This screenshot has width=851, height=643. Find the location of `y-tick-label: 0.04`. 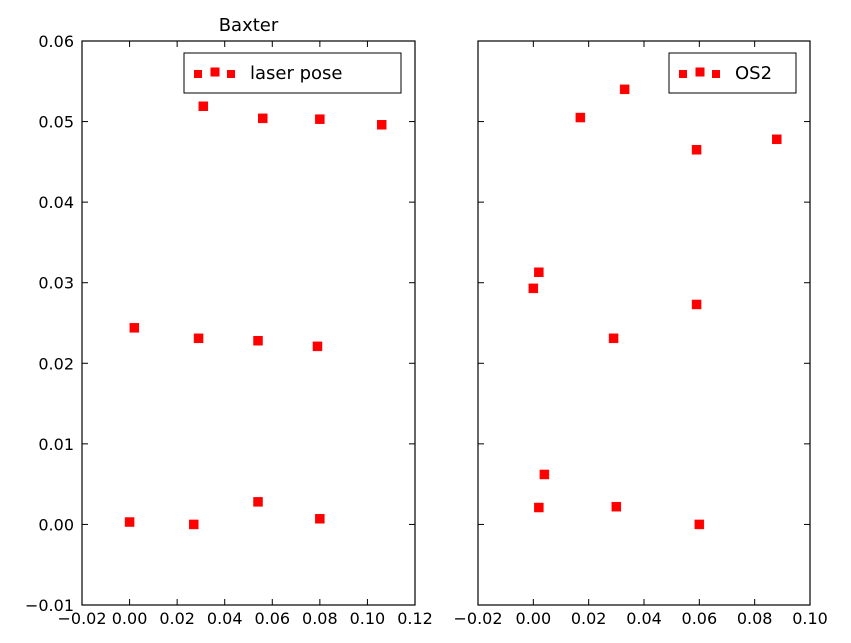

y-tick-label: 0.04 is located at coordinates (56, 202).